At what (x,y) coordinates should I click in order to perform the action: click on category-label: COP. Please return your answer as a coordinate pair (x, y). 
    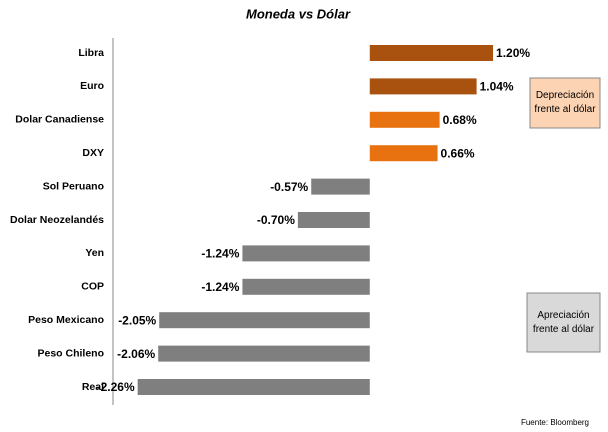
    Looking at the image, I should click on (92, 287).